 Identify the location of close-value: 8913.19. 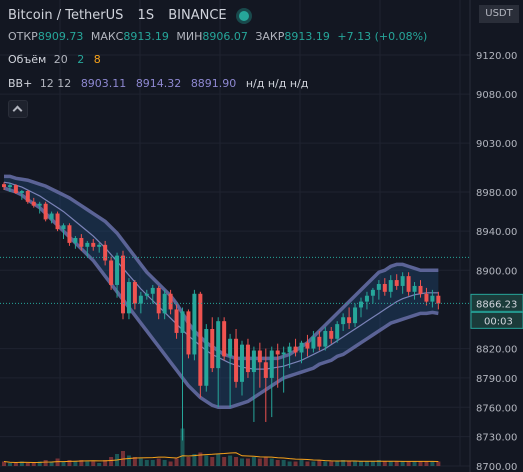
(307, 36).